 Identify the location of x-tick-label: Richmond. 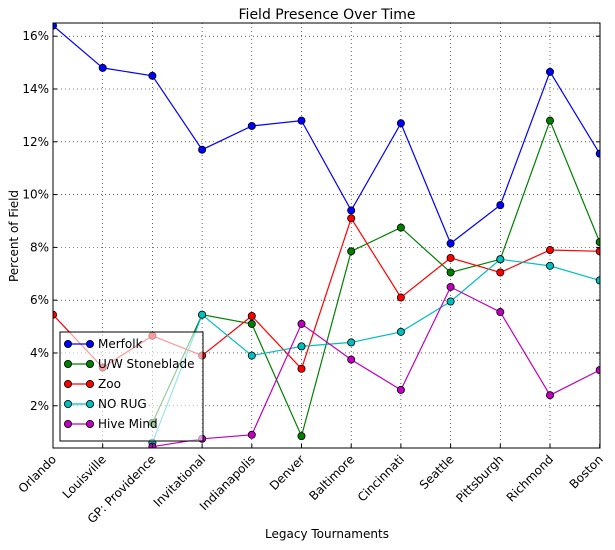
(530, 478).